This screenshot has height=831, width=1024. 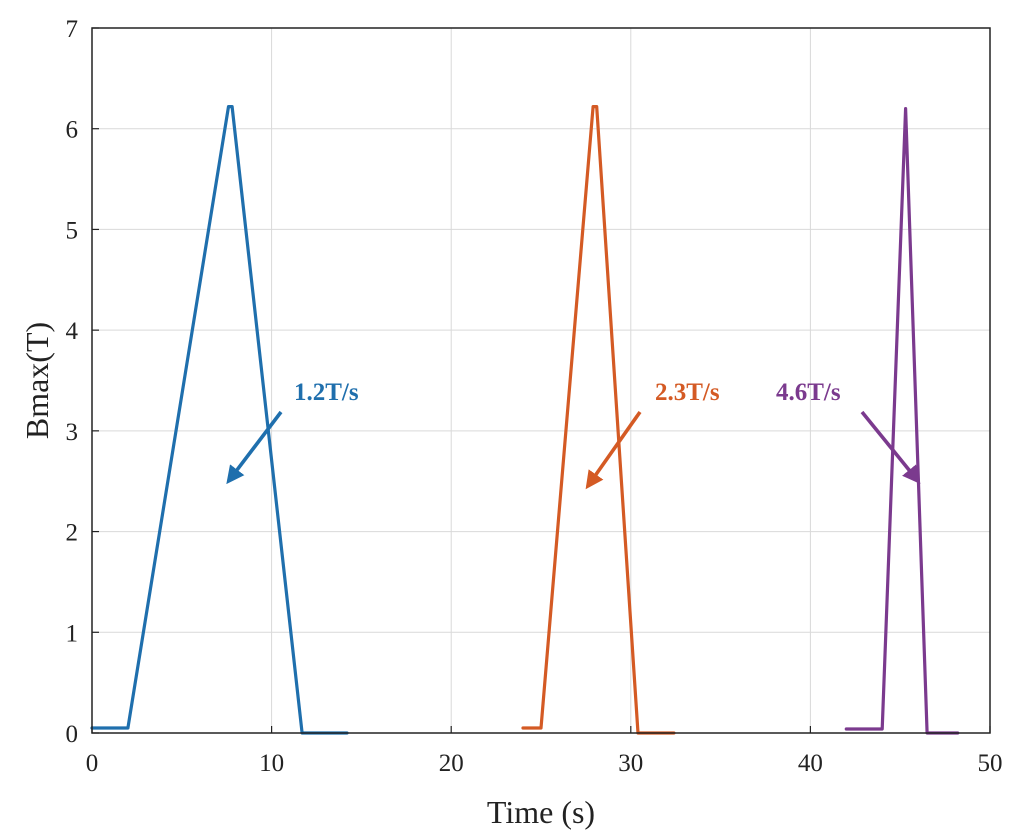 I want to click on annotation-label: 1.2T/s, so click(x=326, y=392).